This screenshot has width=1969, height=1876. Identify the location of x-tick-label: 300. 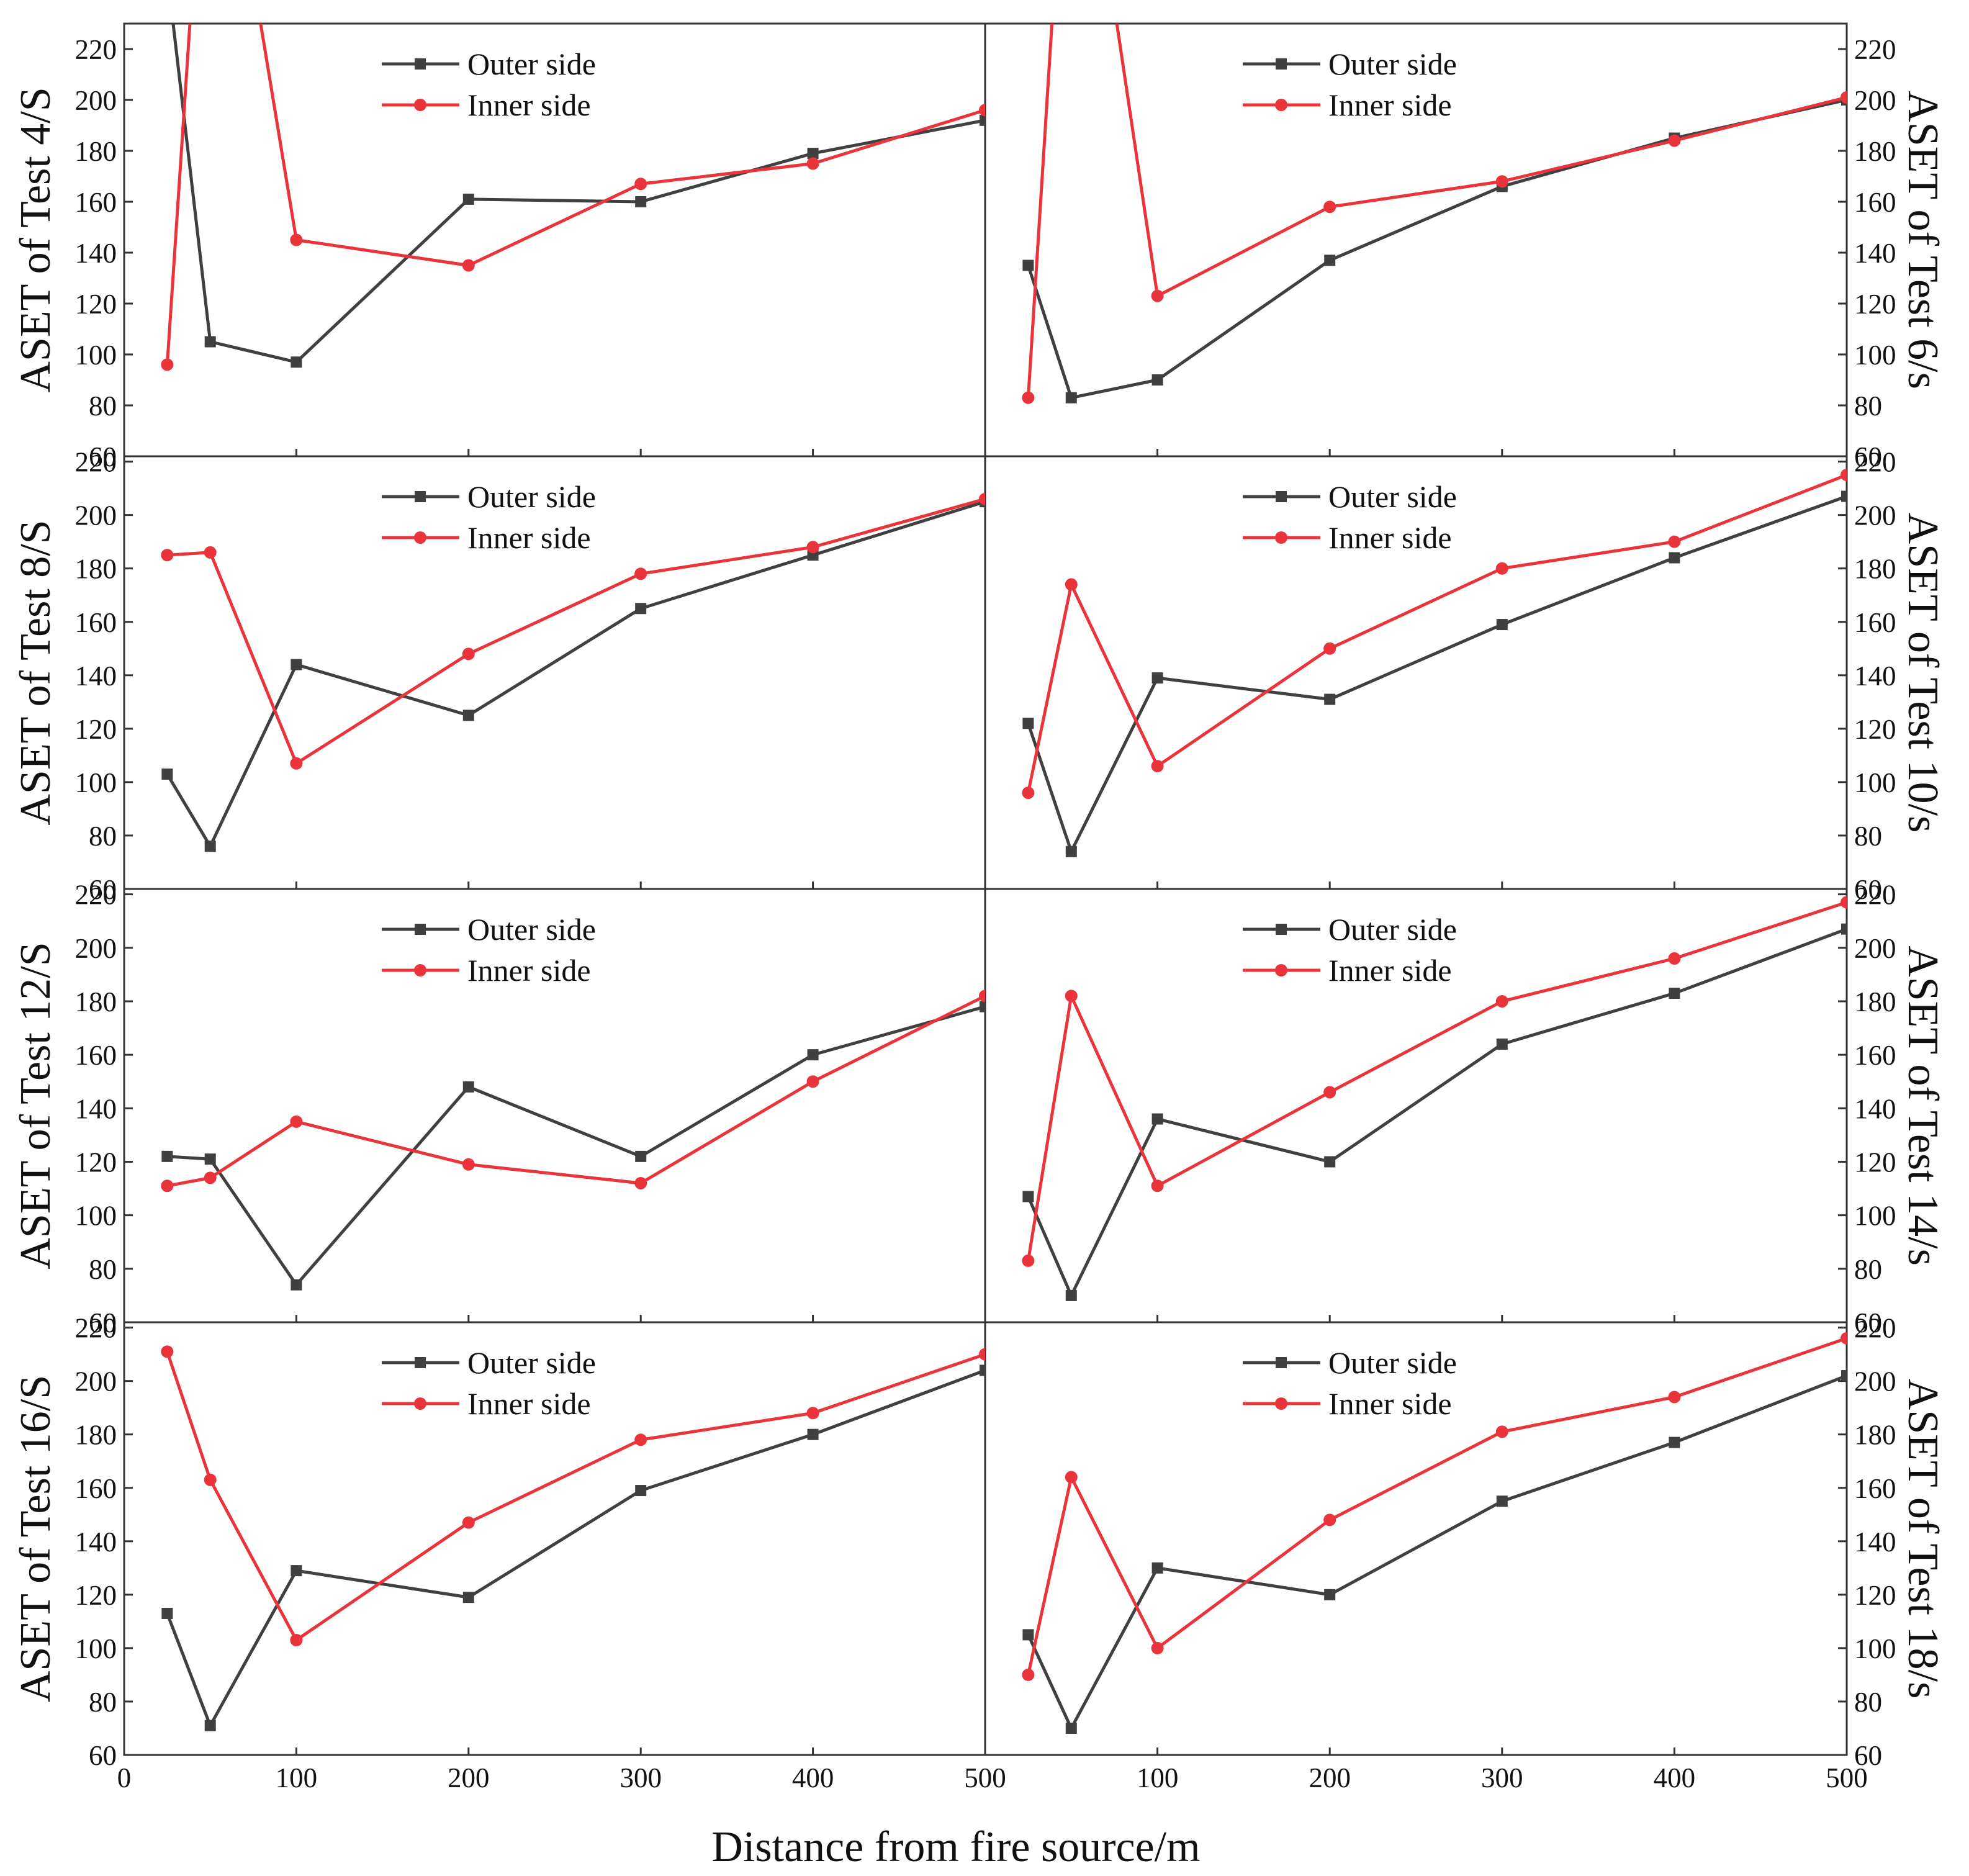
(641, 1777).